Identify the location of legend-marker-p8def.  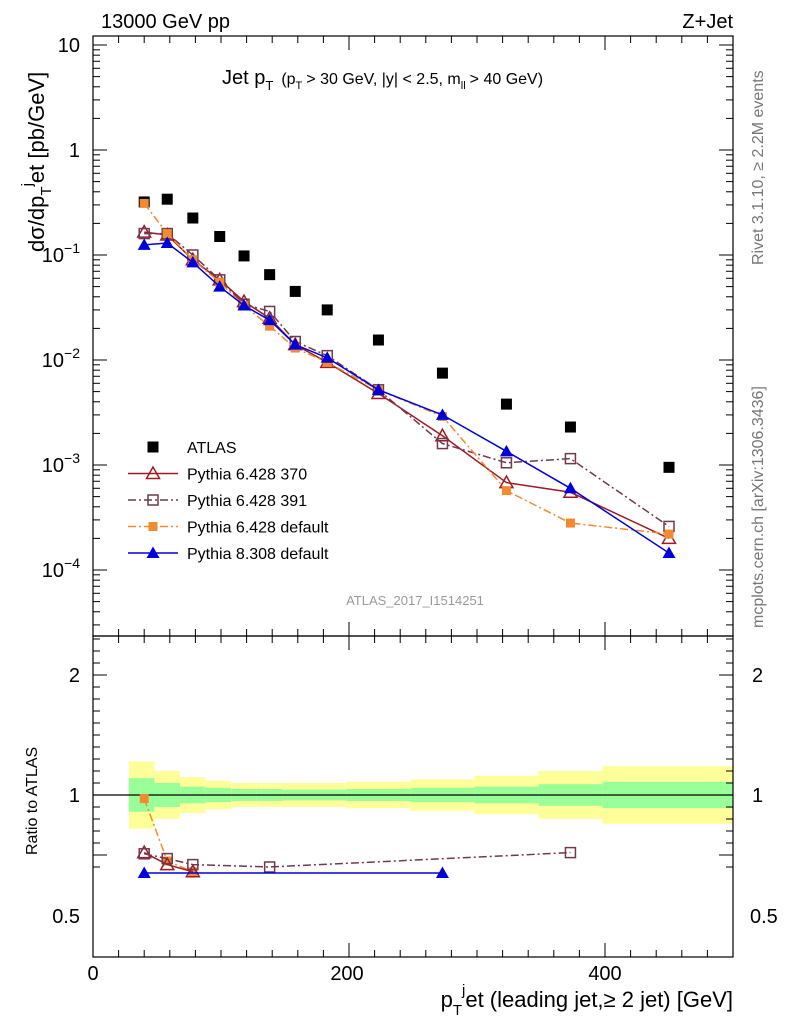
(153, 552).